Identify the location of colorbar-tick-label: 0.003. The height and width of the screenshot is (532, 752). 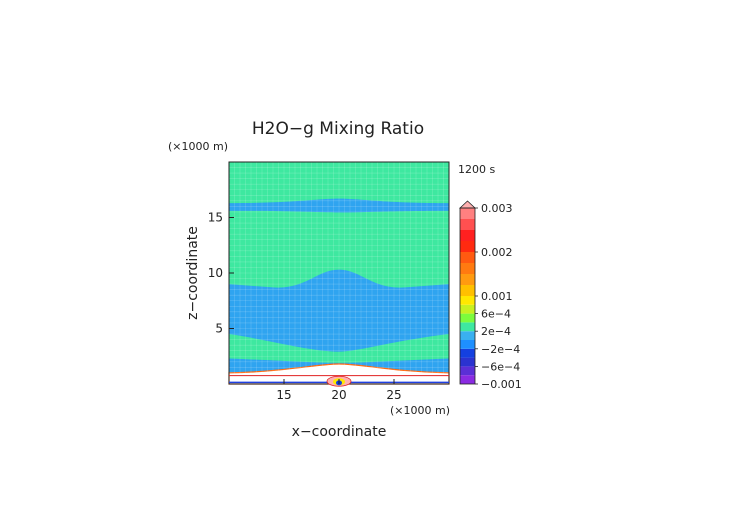
(497, 208).